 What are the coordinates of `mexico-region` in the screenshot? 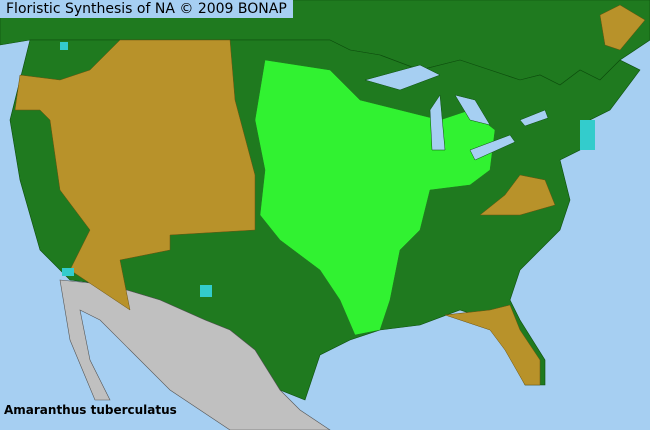 It's located at (195, 354).